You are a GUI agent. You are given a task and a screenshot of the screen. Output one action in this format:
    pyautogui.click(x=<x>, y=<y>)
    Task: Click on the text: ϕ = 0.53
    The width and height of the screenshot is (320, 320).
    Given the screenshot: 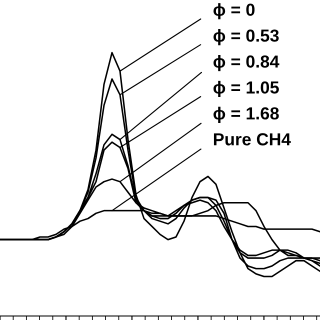 What is the action you would take?
    pyautogui.click(x=246, y=37)
    